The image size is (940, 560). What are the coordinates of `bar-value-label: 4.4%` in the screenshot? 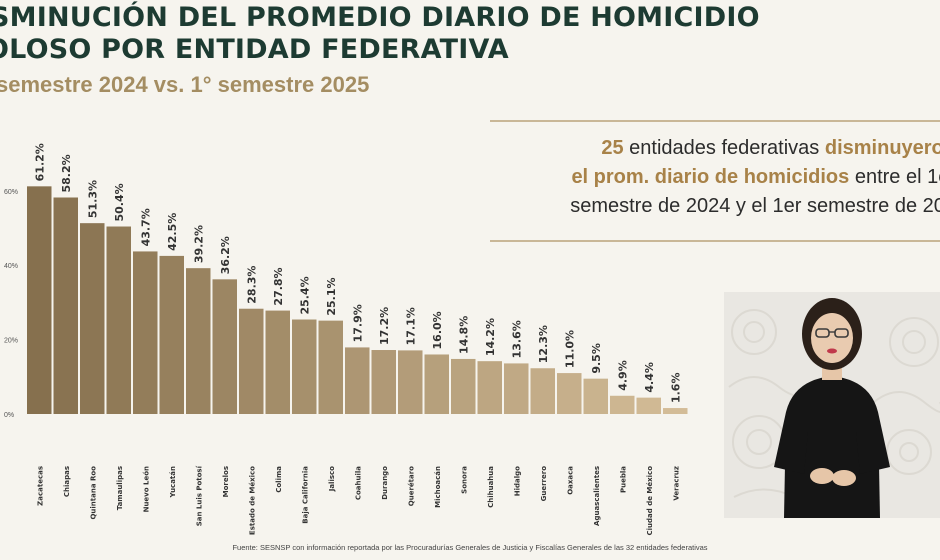 It's located at (649, 377).